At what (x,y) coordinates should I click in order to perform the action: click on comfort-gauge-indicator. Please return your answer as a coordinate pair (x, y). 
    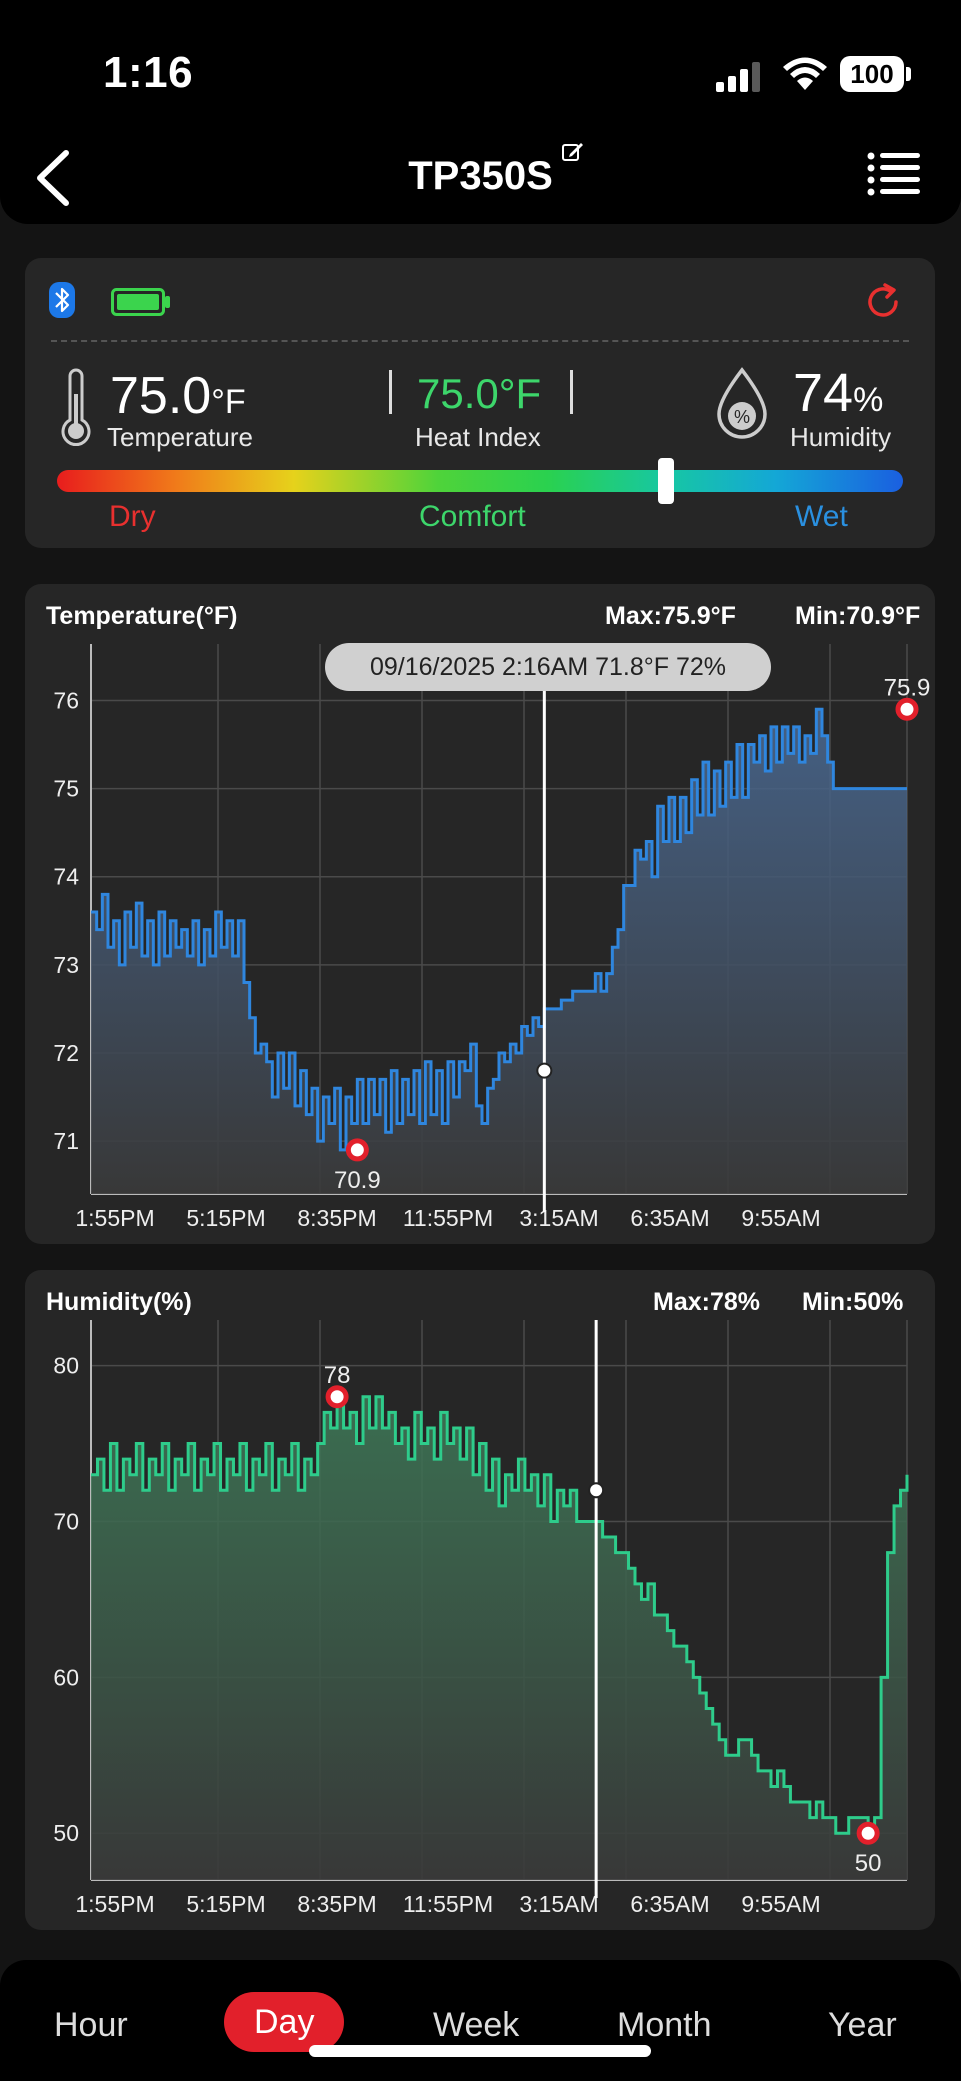
    Looking at the image, I should click on (666, 481).